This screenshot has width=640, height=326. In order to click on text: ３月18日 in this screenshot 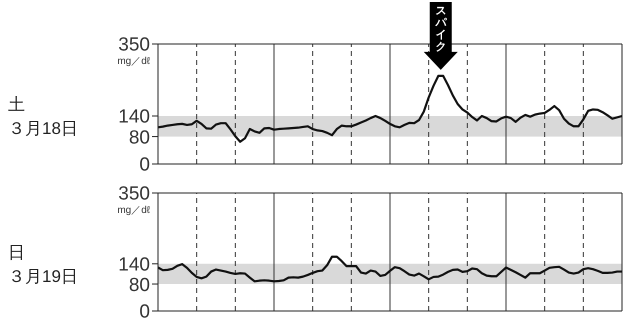, I will do `click(43, 129)`.